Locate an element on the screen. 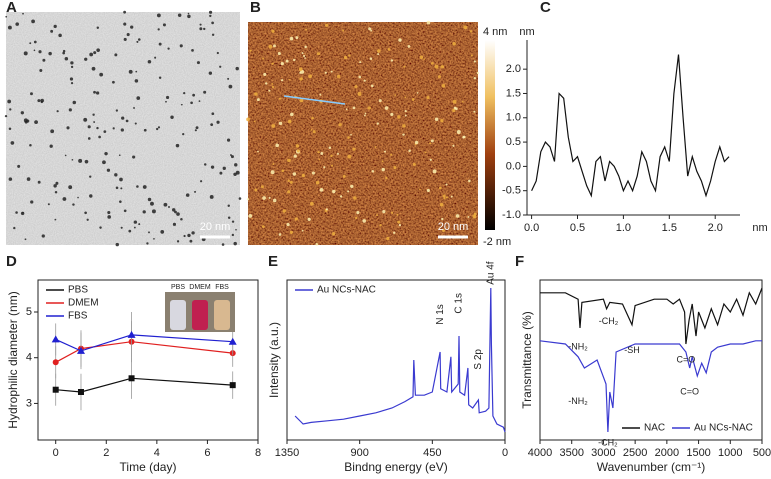  annotation: N 1s is located at coordinates (440, 314).